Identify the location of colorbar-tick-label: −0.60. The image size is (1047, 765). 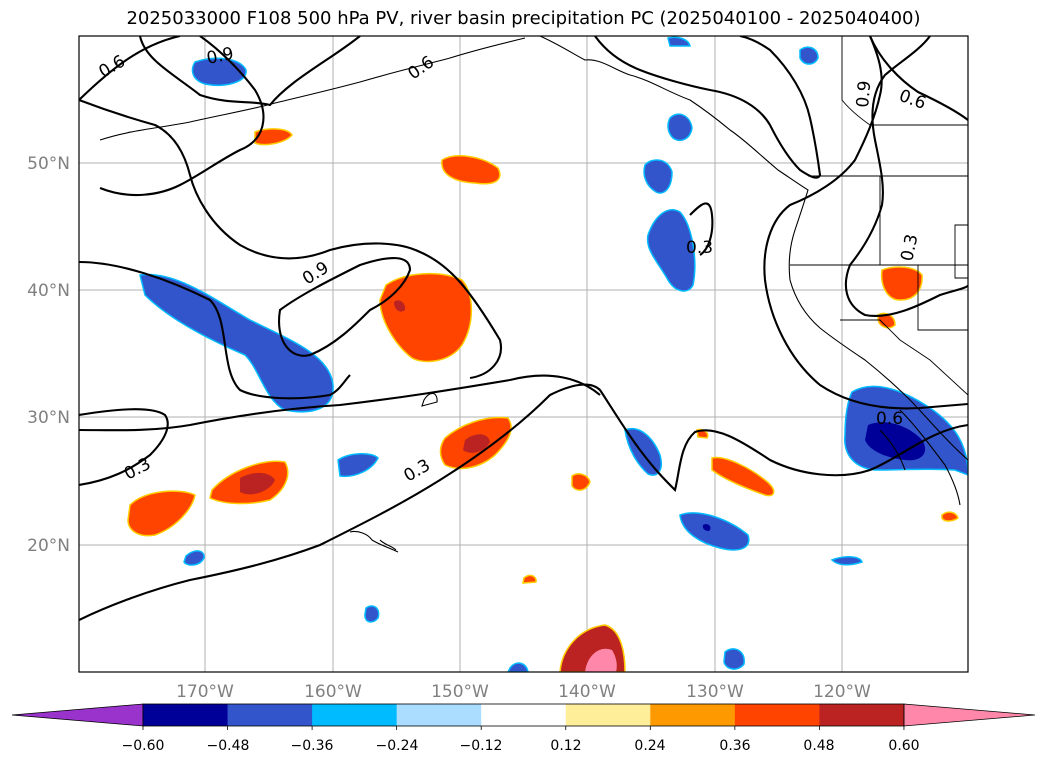
(143, 746).